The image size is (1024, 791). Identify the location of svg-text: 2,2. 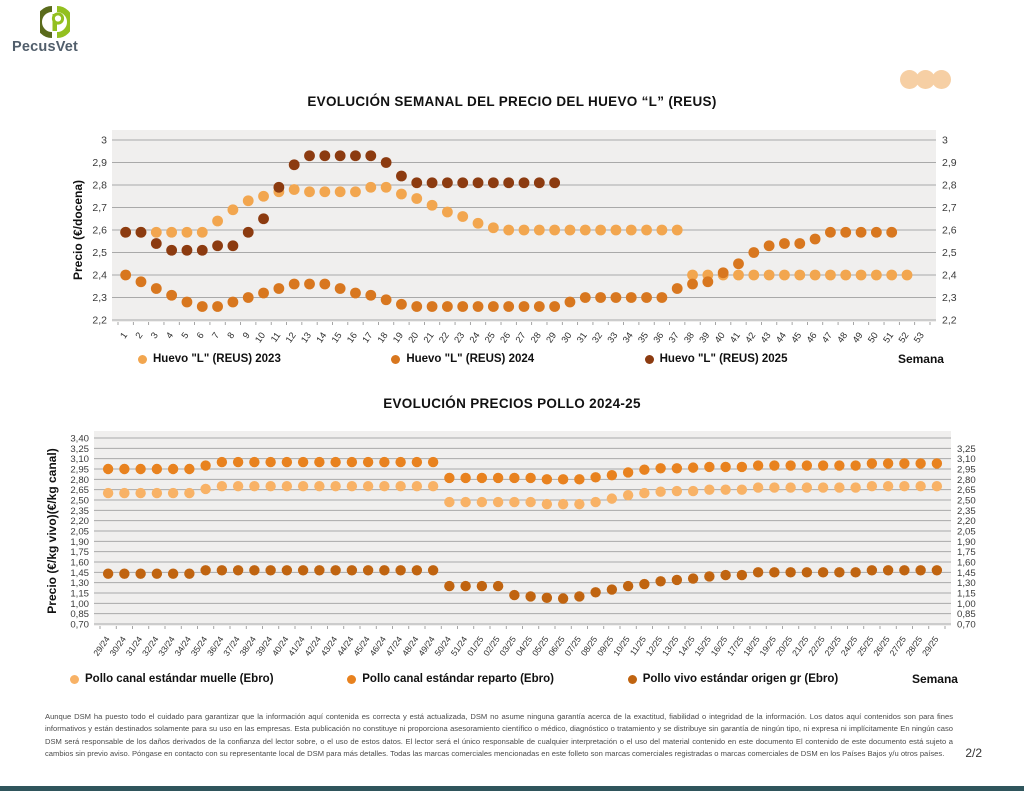
(99, 321).